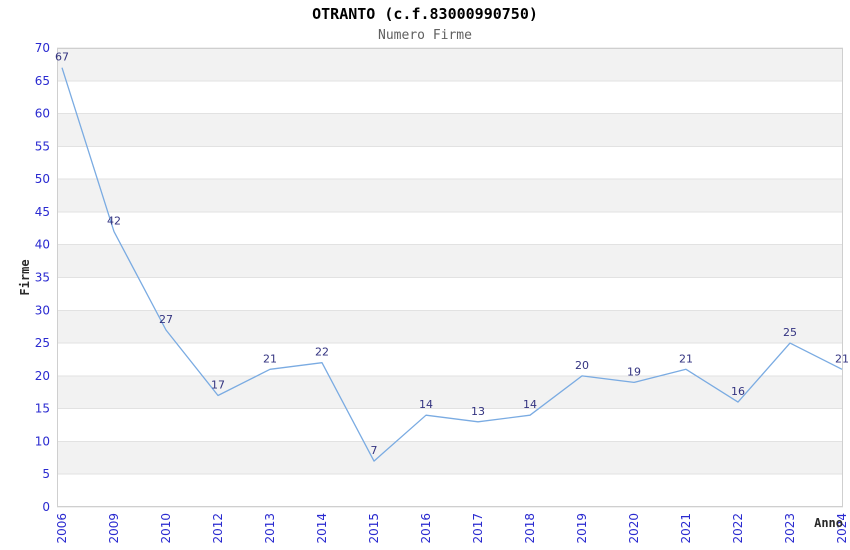 Image resolution: width=850 pixels, height=550 pixels. Describe the element at coordinates (425, 35) in the screenshot. I see `chart-subtitle: Numero Firme` at that location.